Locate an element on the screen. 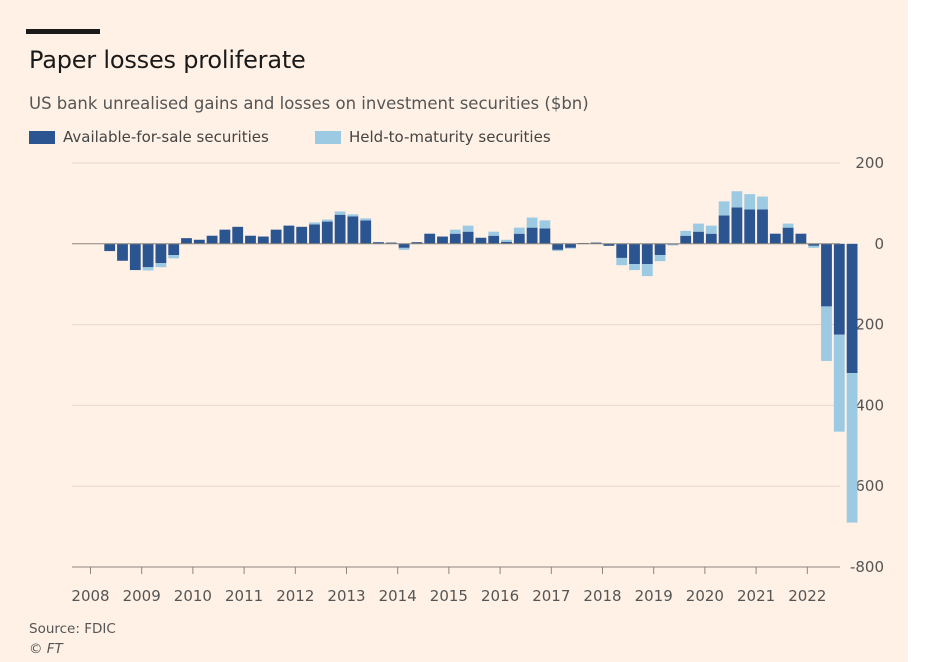 Image resolution: width=940 pixels, height=662 pixels. legend-item-afs: Available-for-sale securities is located at coordinates (149, 137).